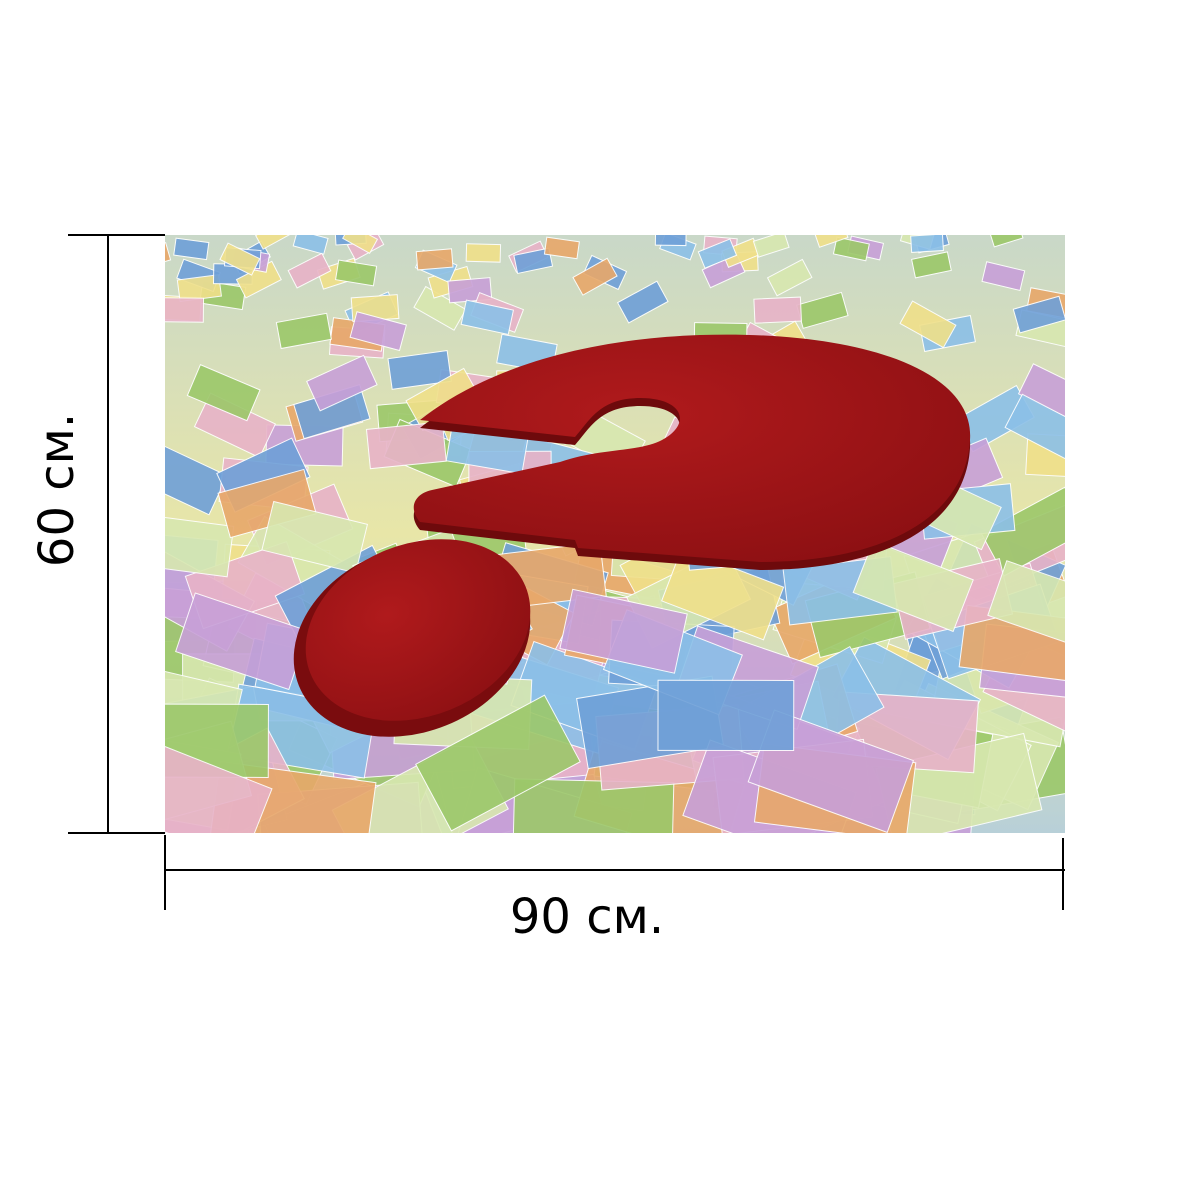 This screenshot has height=1200, width=1200. I want to click on height-label: 60 см., so click(57, 490).